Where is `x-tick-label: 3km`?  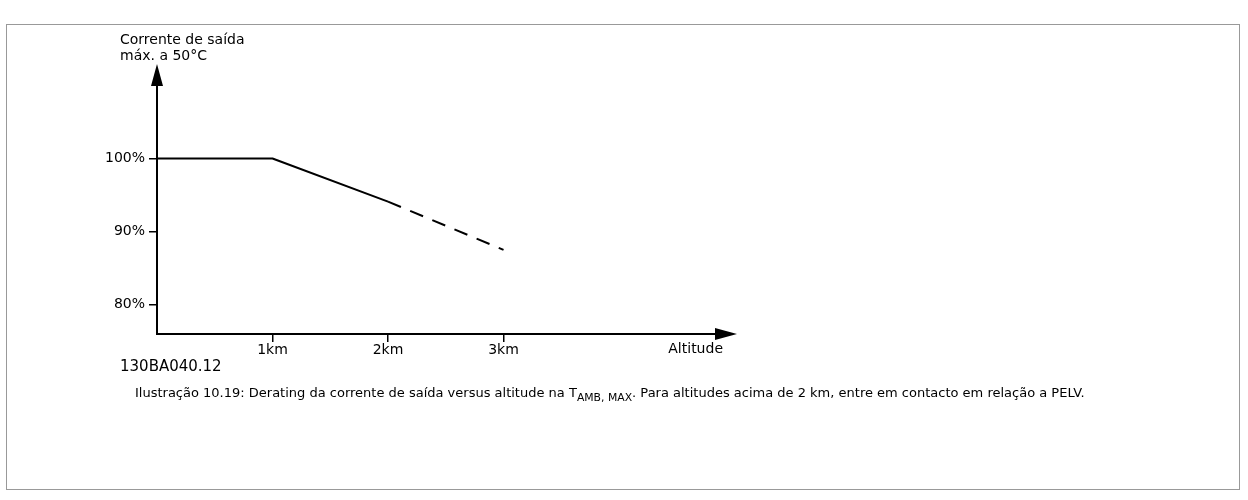 x-tick-label: 3km is located at coordinates (503, 349).